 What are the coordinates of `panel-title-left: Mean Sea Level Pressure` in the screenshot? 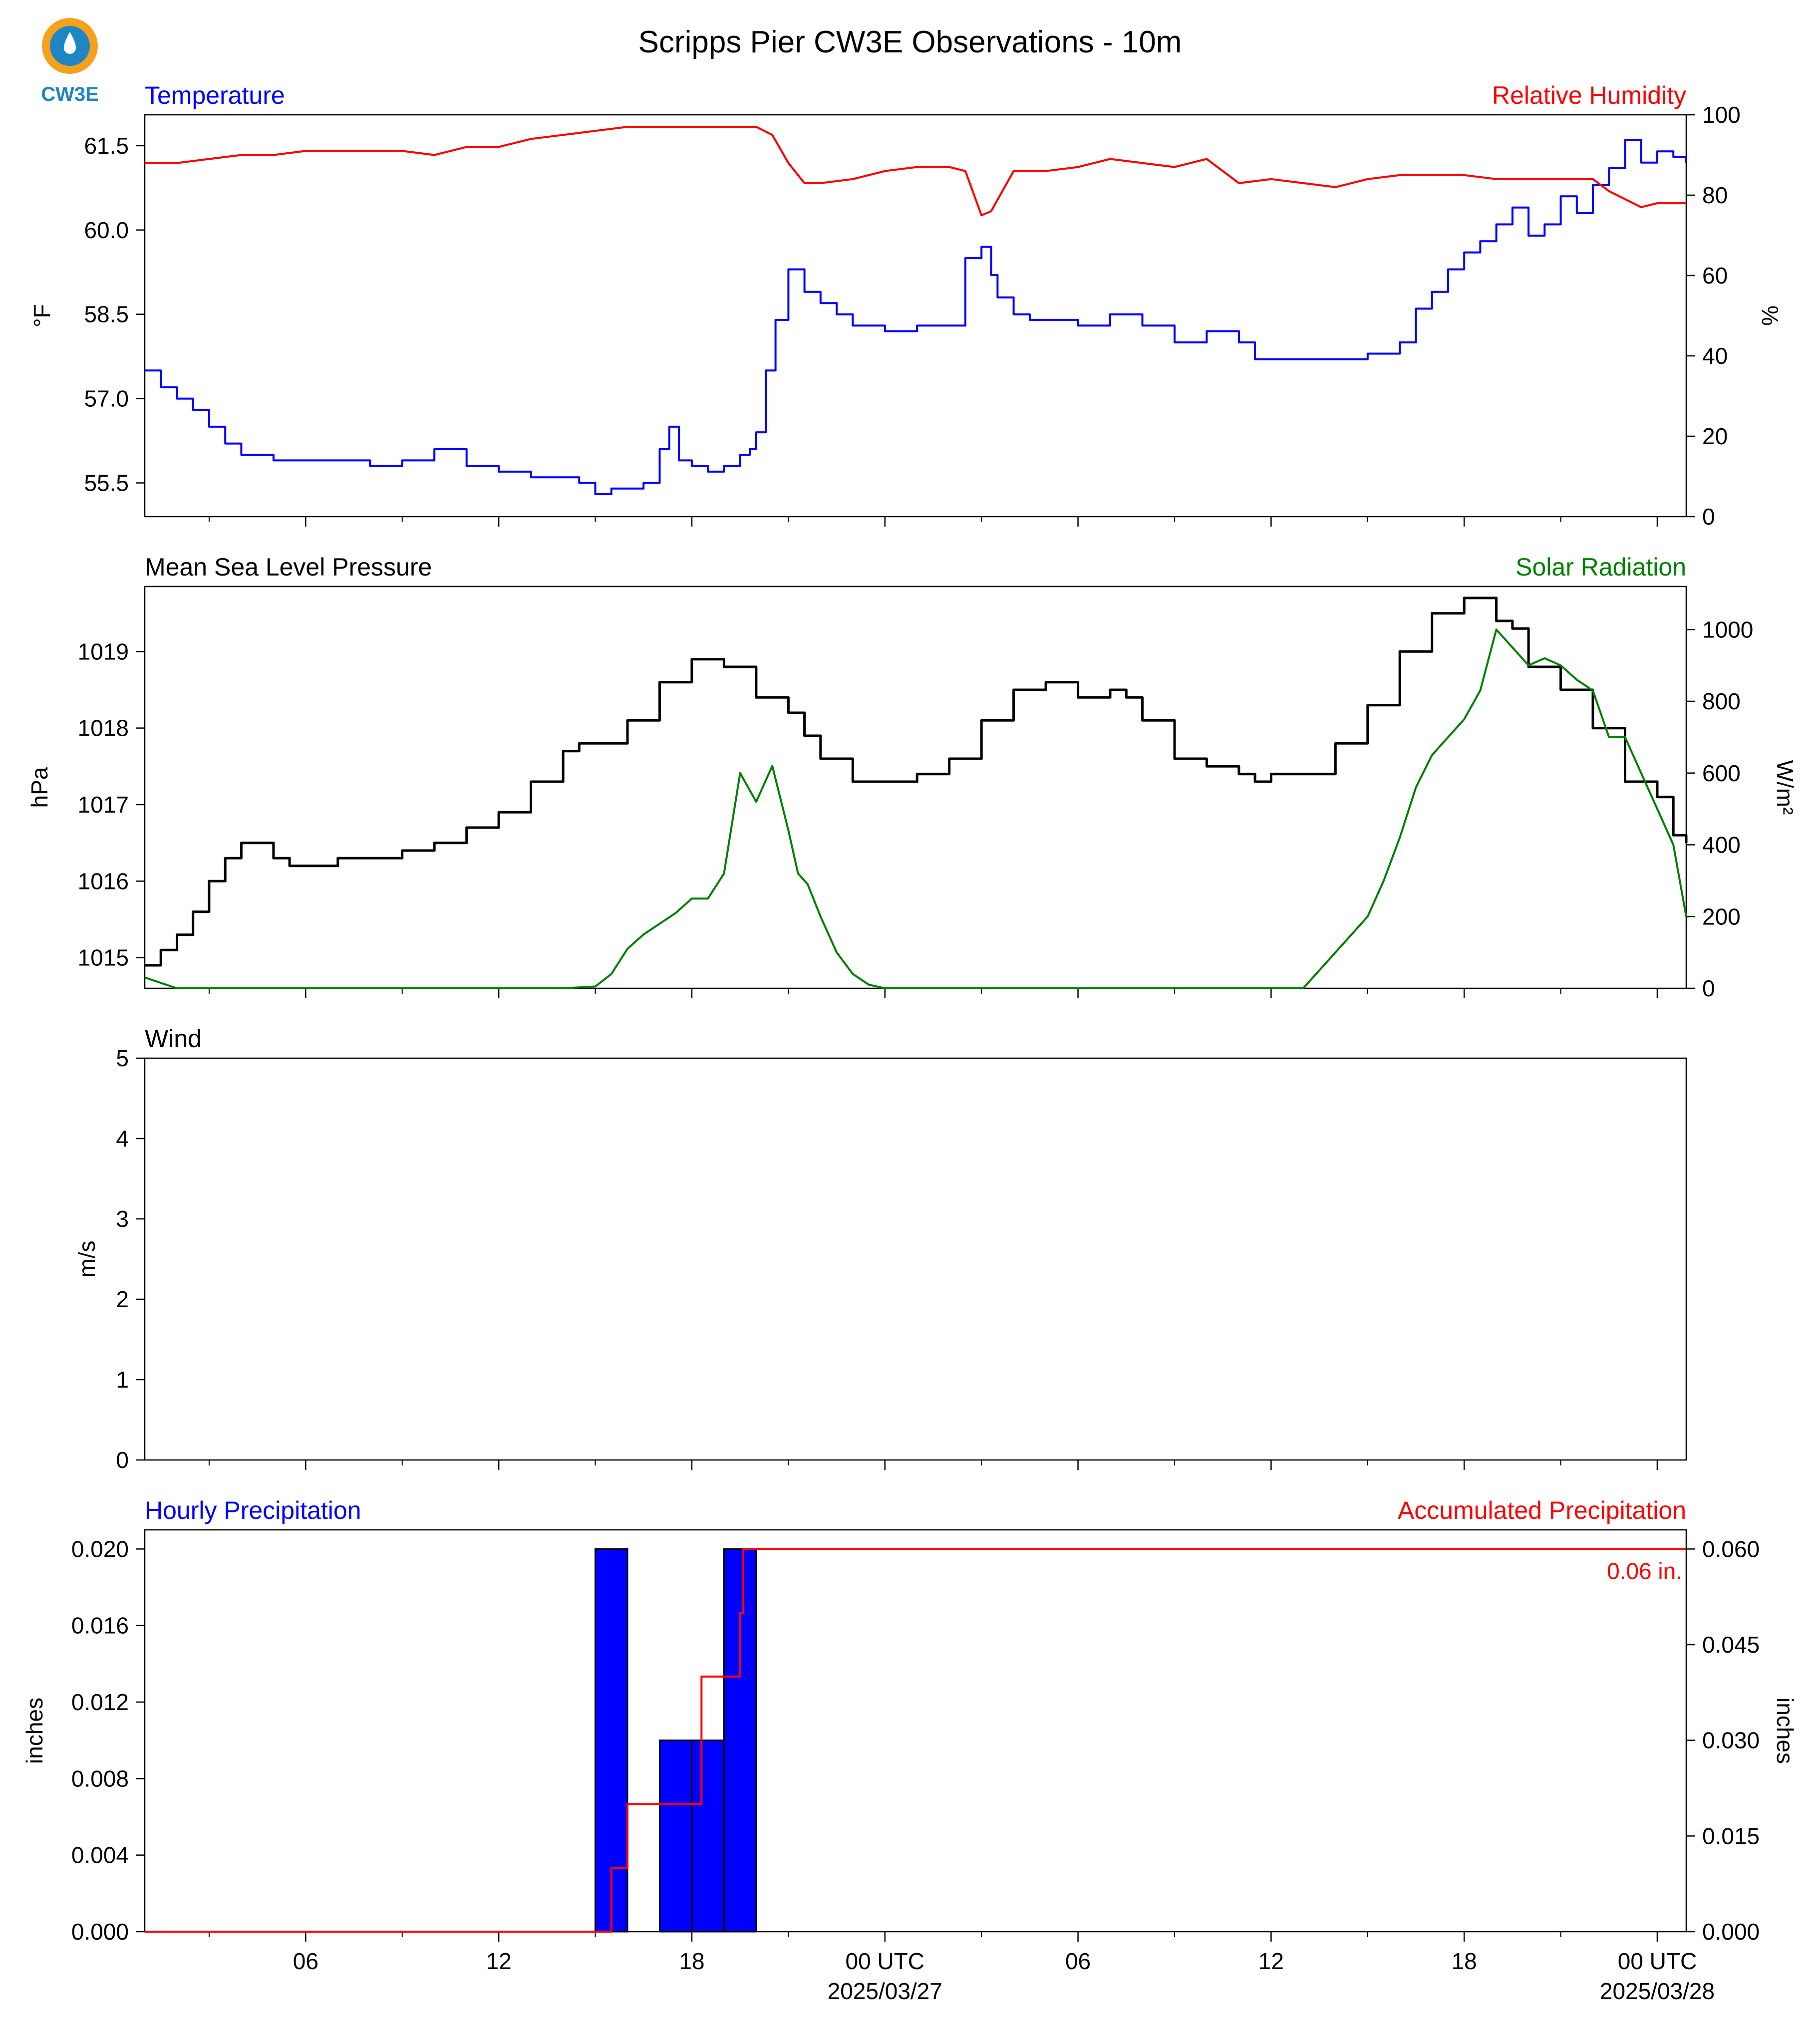 It's located at (288, 567).